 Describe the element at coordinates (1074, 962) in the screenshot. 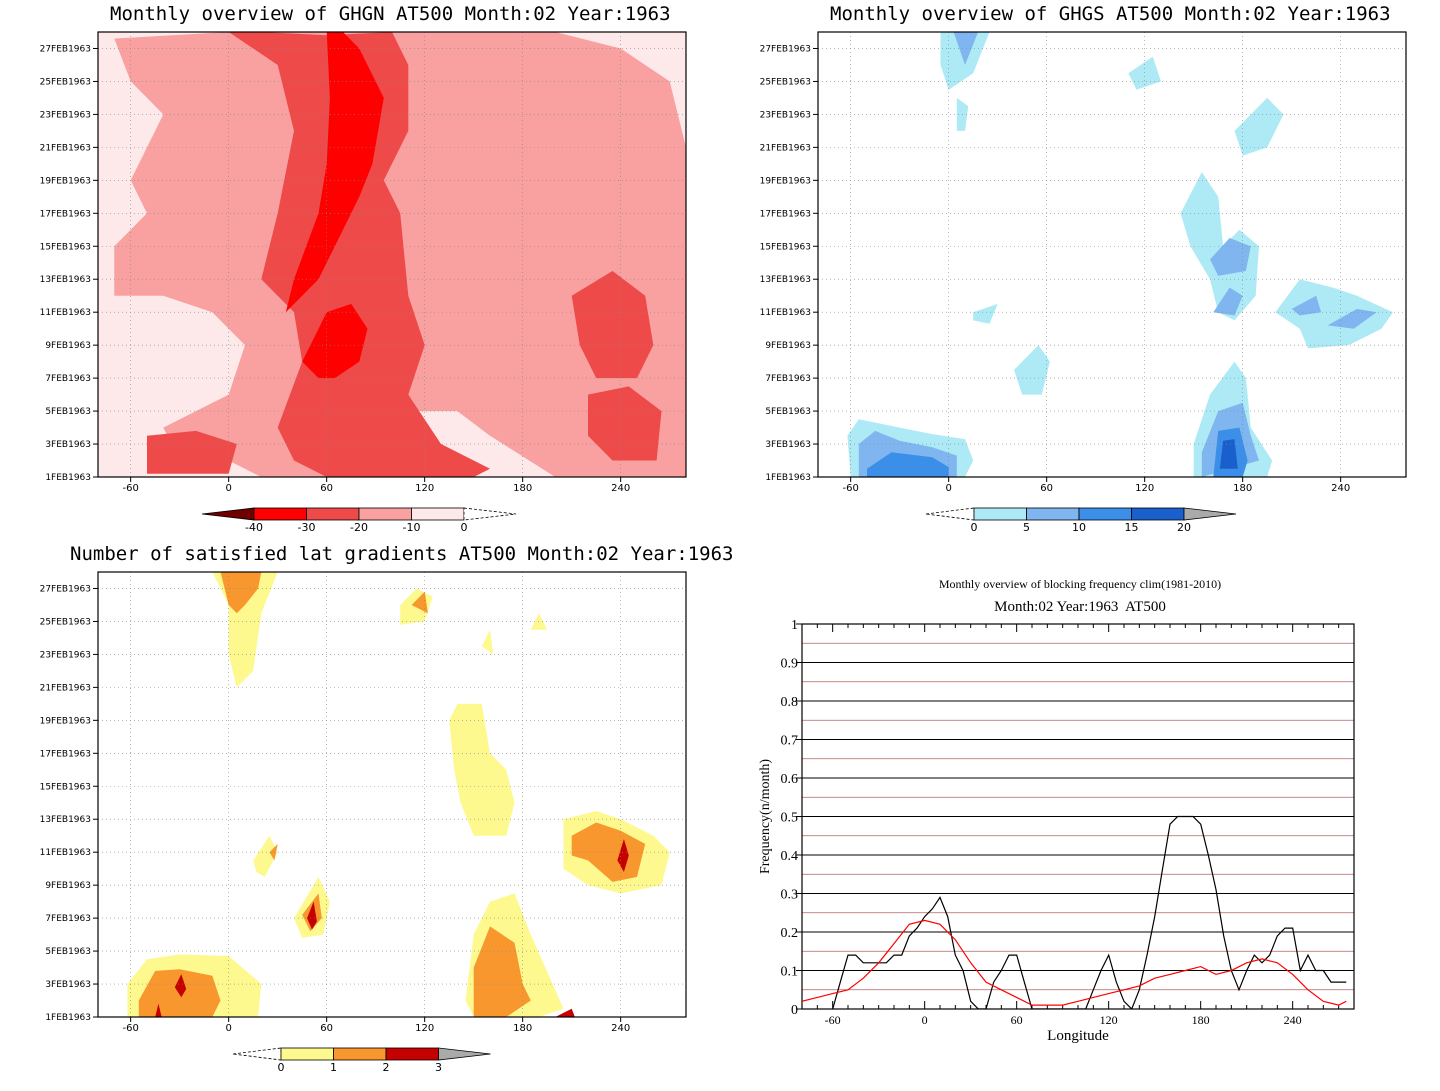

I see `series-line` at that location.